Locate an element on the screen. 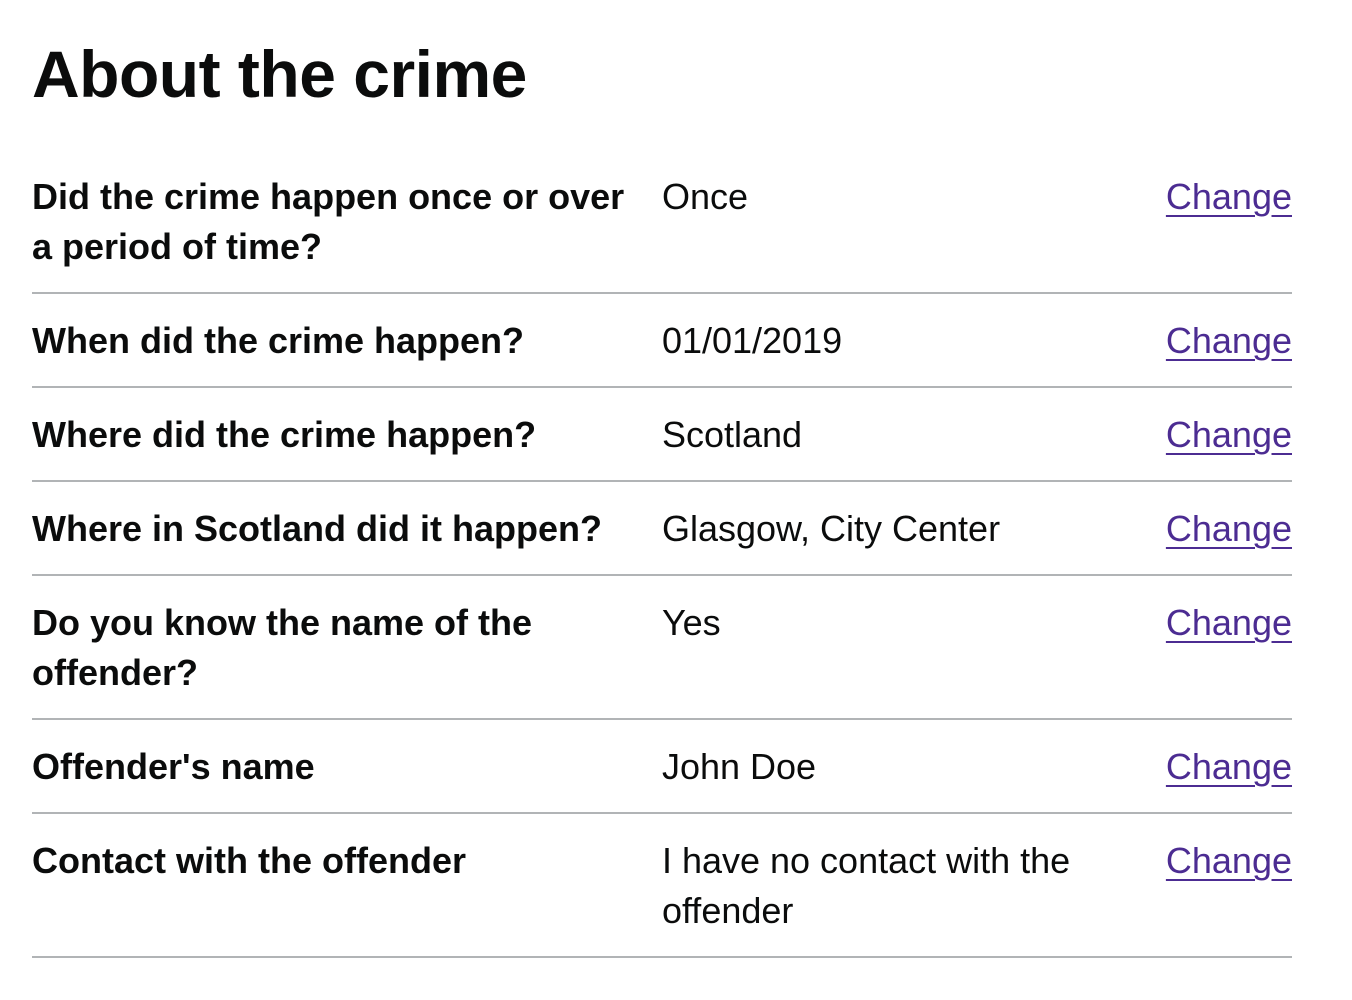  summary-value: Glasgow, City Center is located at coordinates (831, 528).